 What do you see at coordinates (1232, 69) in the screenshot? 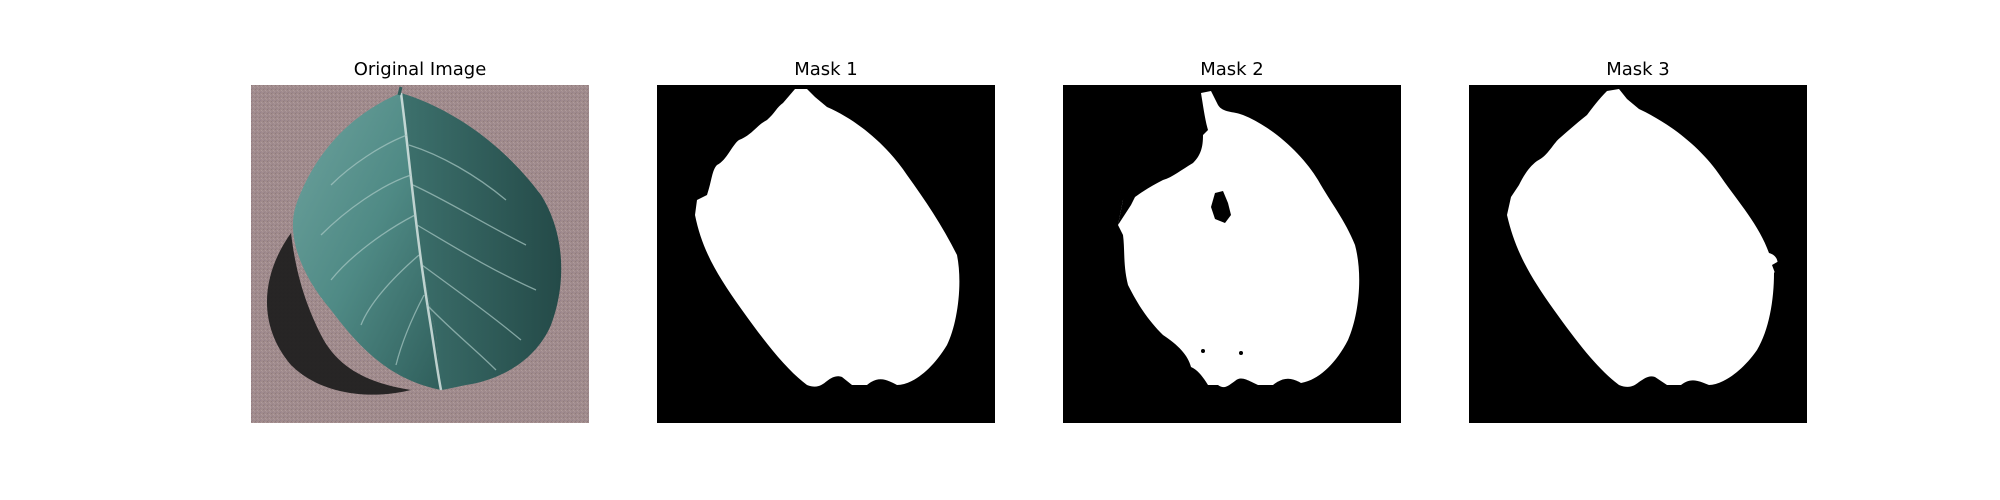
I see `mask-2-title: Mask 2` at bounding box center [1232, 69].